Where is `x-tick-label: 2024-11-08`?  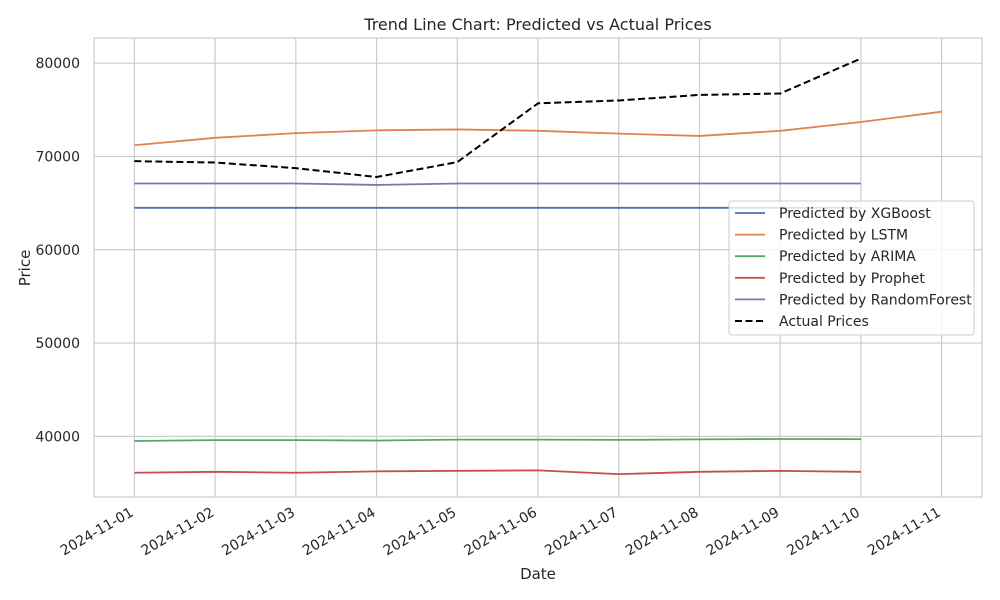
x-tick-label: 2024-11-08 is located at coordinates (662, 532).